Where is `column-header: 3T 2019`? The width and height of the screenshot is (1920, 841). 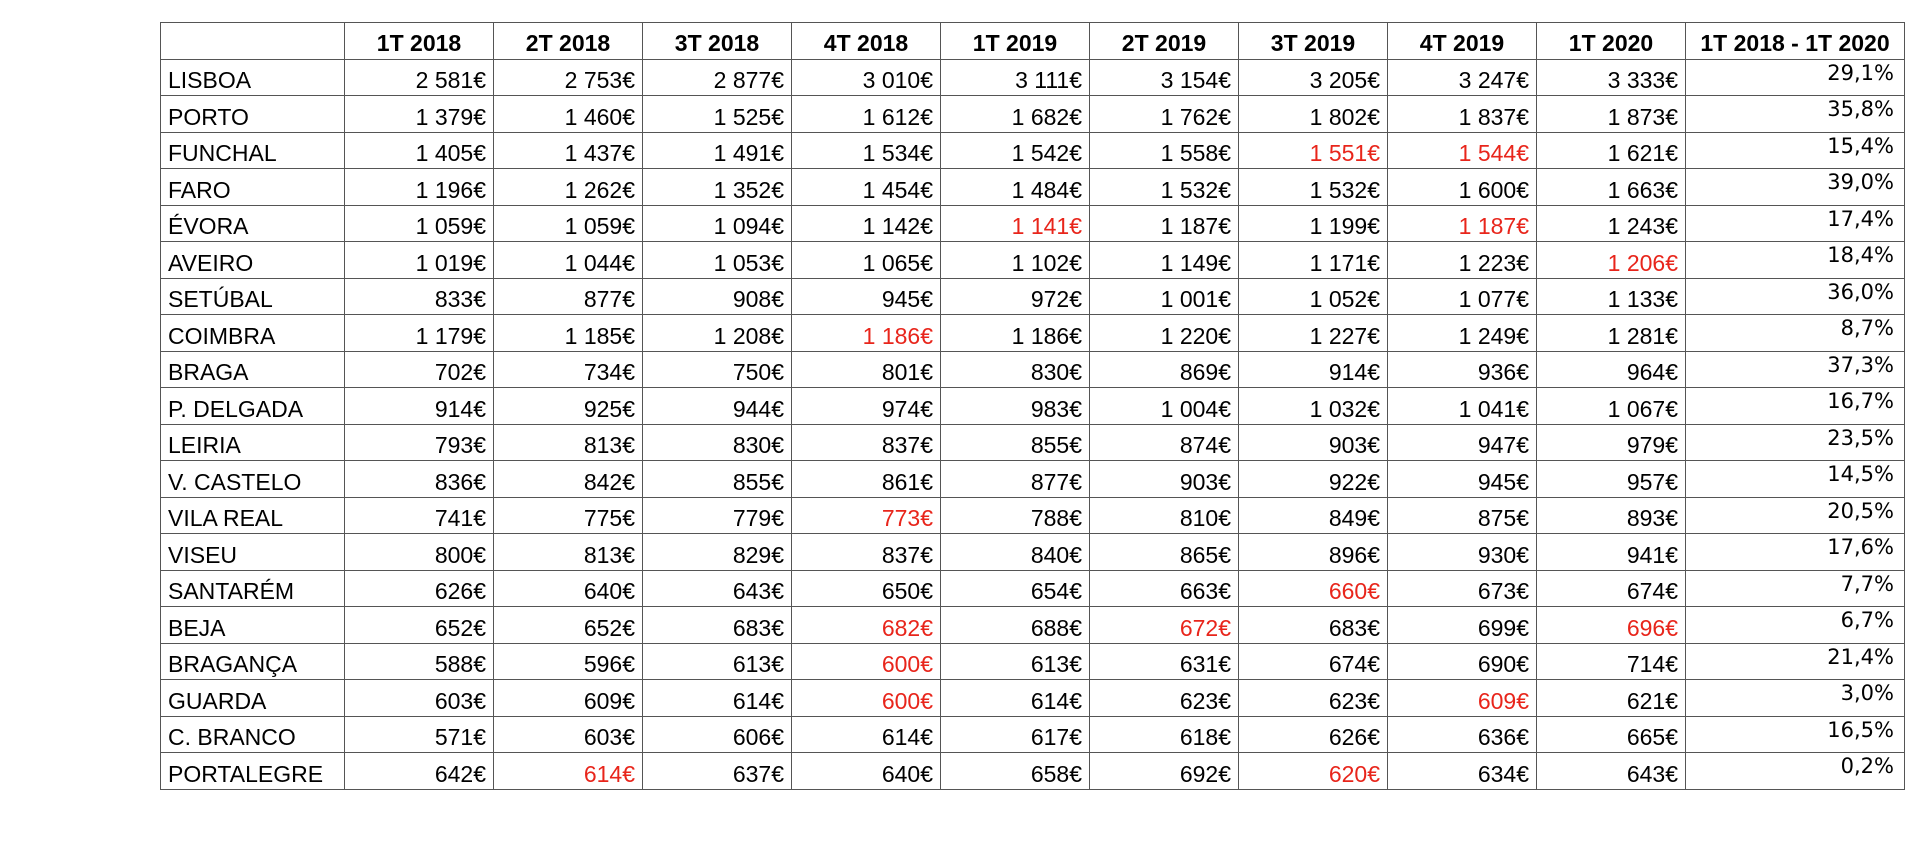
column-header: 3T 2019 is located at coordinates (1313, 41).